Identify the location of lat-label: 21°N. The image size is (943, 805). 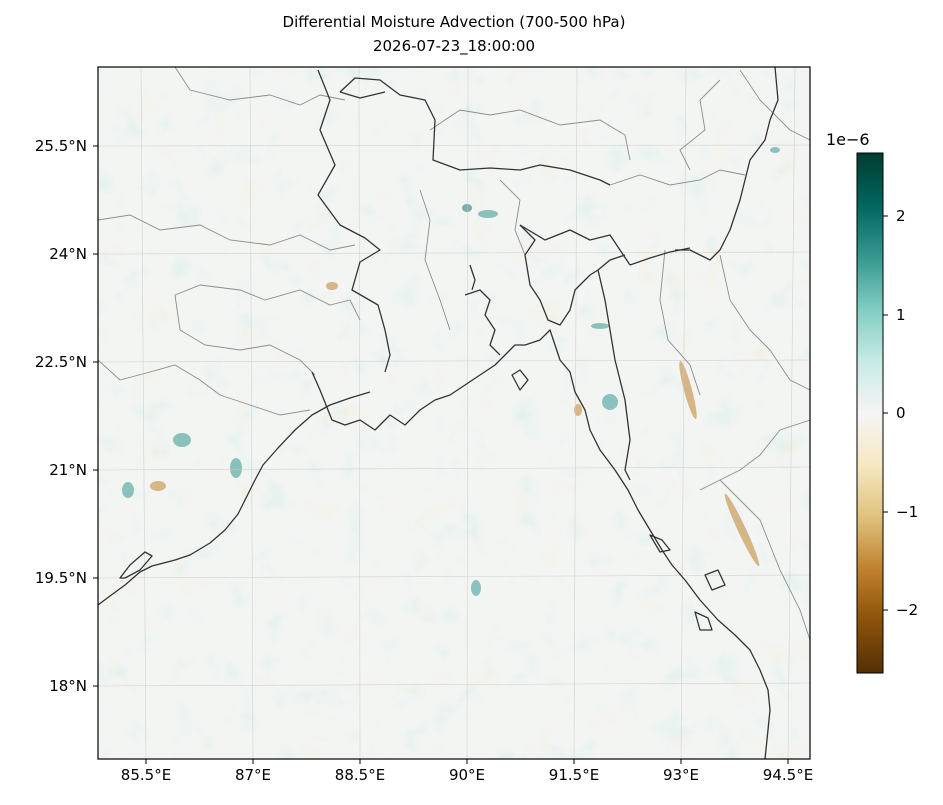
(68, 470).